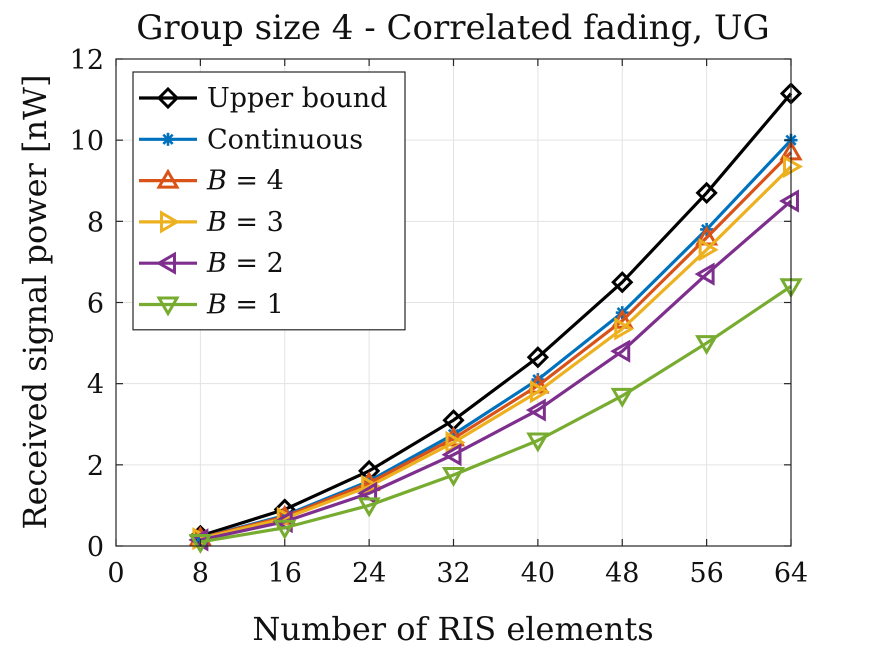 This screenshot has height=656, width=875. I want to click on y-axis-label: Received signal power [nW], so click(35, 301).